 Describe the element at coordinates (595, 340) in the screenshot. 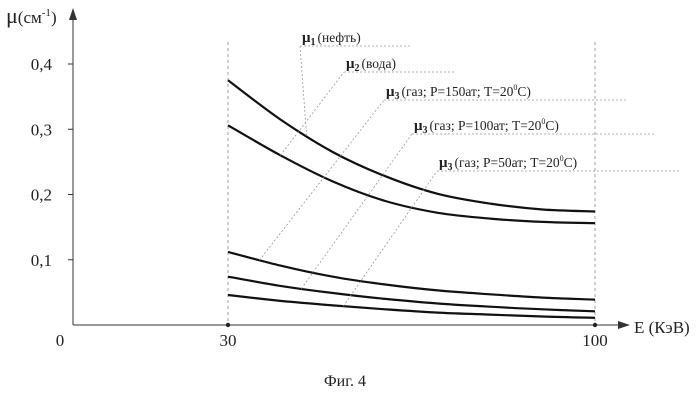

I see `x-tick-label: 100` at that location.